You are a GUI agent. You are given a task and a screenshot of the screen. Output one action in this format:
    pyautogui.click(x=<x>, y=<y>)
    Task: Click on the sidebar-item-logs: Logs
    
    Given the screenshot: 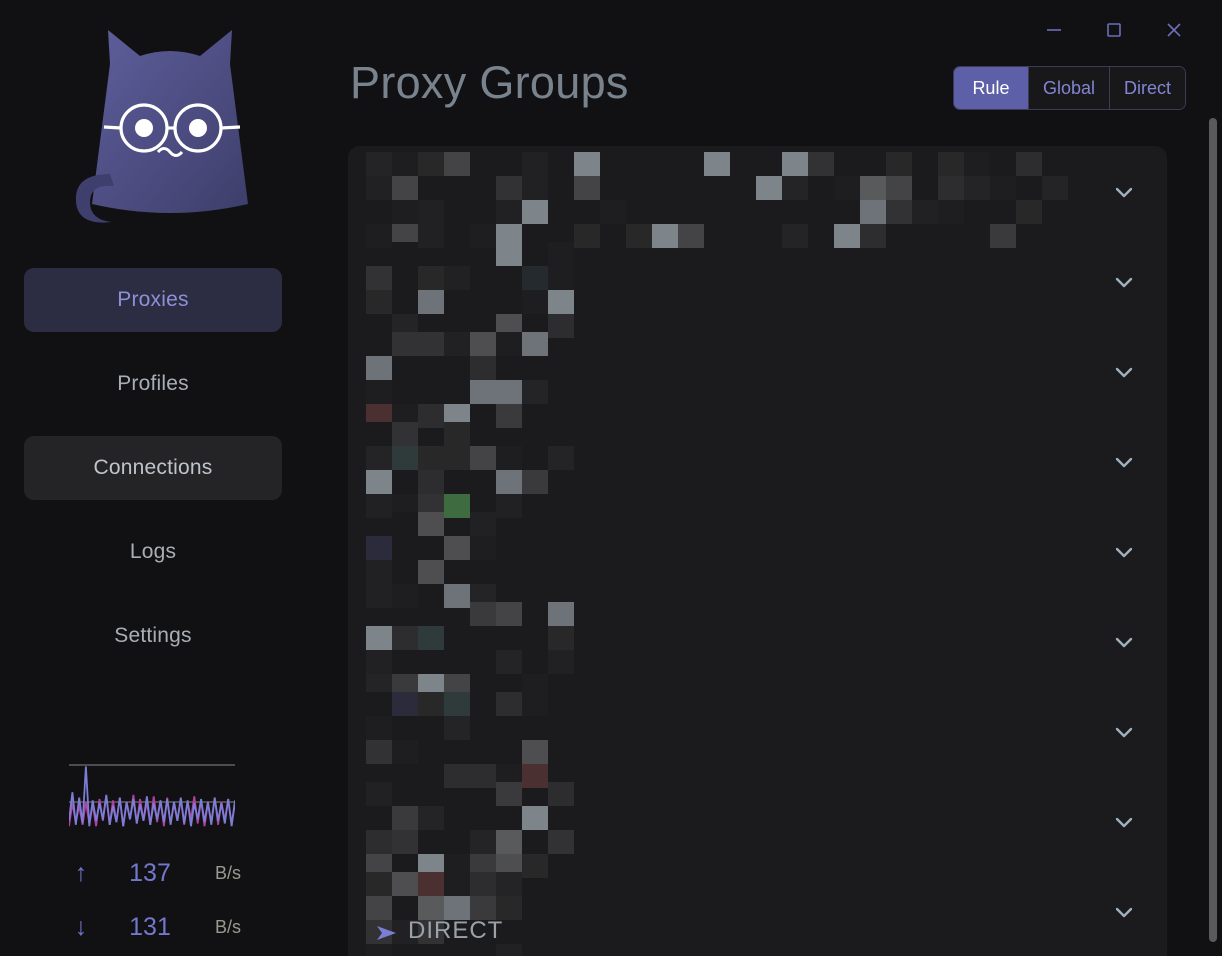 What is the action you would take?
    pyautogui.click(x=153, y=552)
    